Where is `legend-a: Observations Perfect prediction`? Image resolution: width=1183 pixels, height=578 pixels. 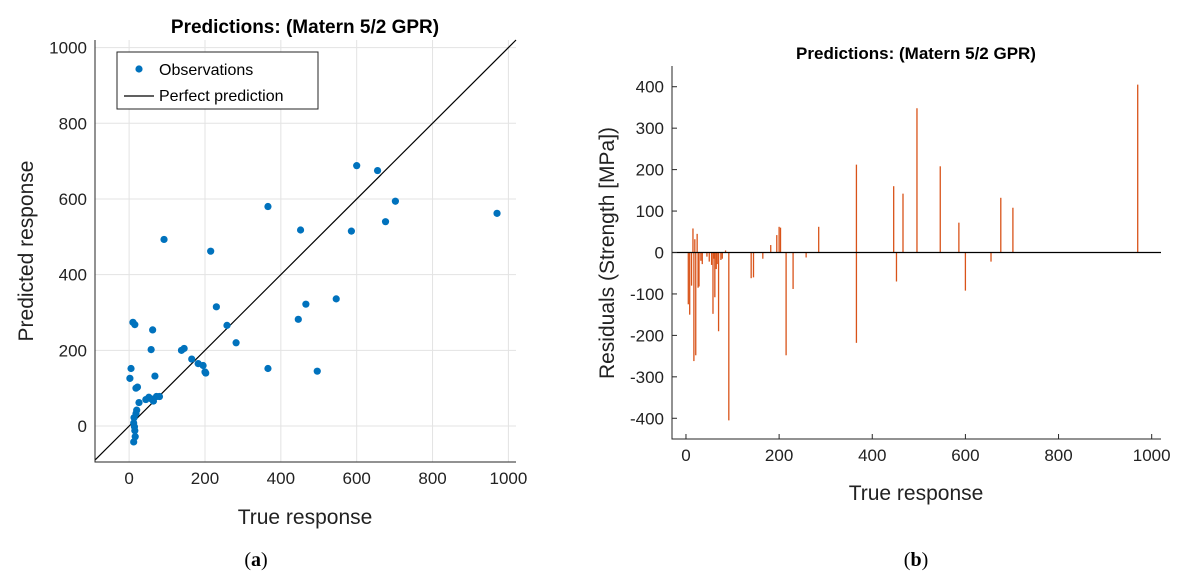
legend-a: Observations Perfect prediction is located at coordinates (217, 80).